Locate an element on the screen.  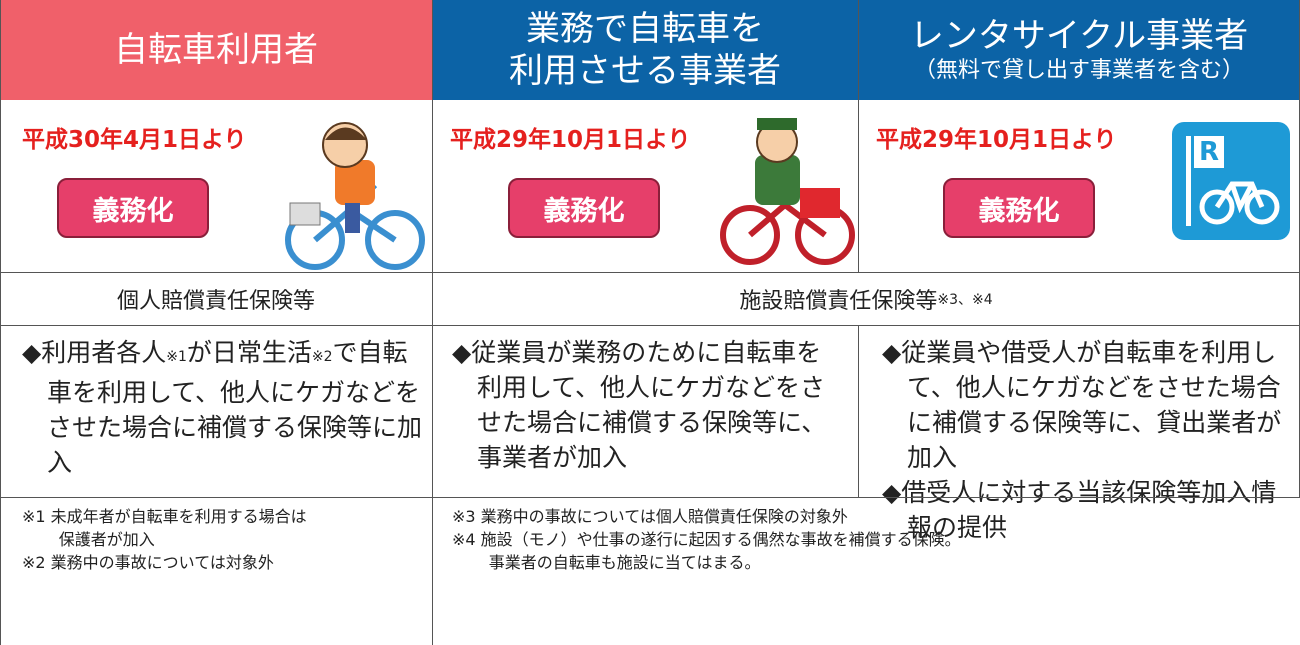
header-text: レンタサイクル事業者 is located at coordinates (1079, 36).